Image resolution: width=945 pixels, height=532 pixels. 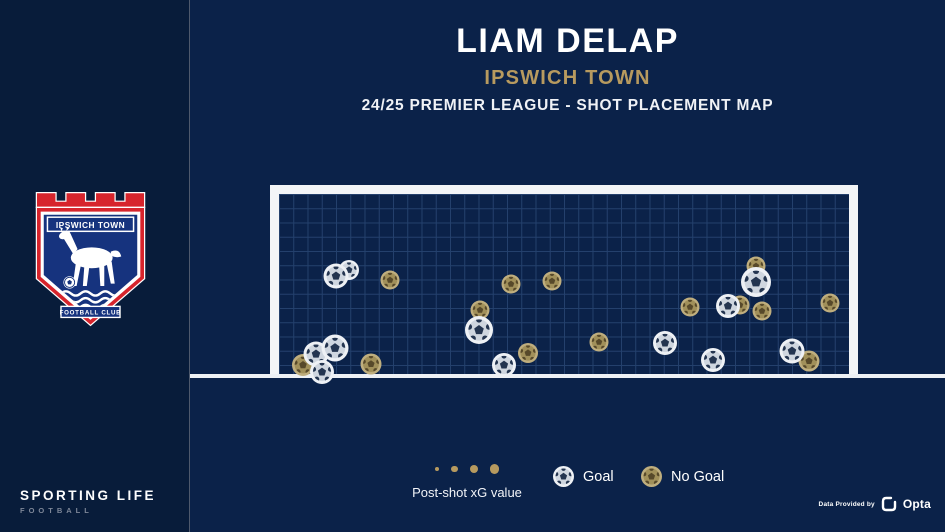 What do you see at coordinates (90, 225) in the screenshot?
I see `crest-club-name: IPSWICH TOWN` at bounding box center [90, 225].